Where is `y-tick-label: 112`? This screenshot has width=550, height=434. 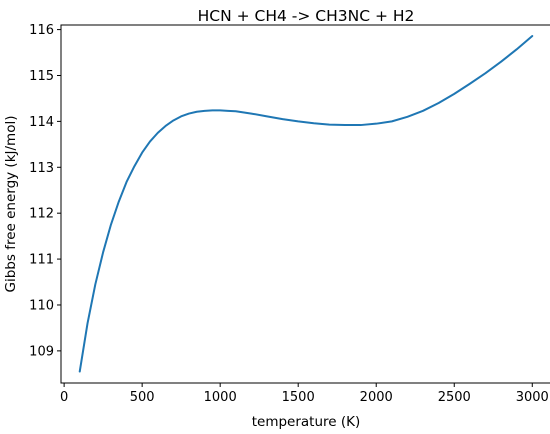 y-tick-label: 112 is located at coordinates (41, 214).